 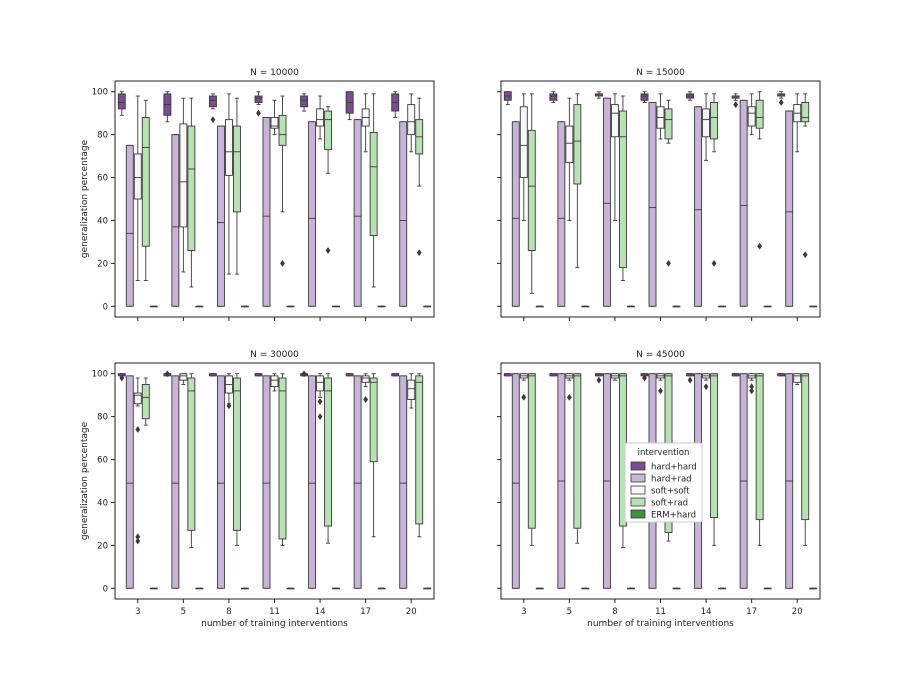 I want to click on legend-title: intervention, so click(x=664, y=453).